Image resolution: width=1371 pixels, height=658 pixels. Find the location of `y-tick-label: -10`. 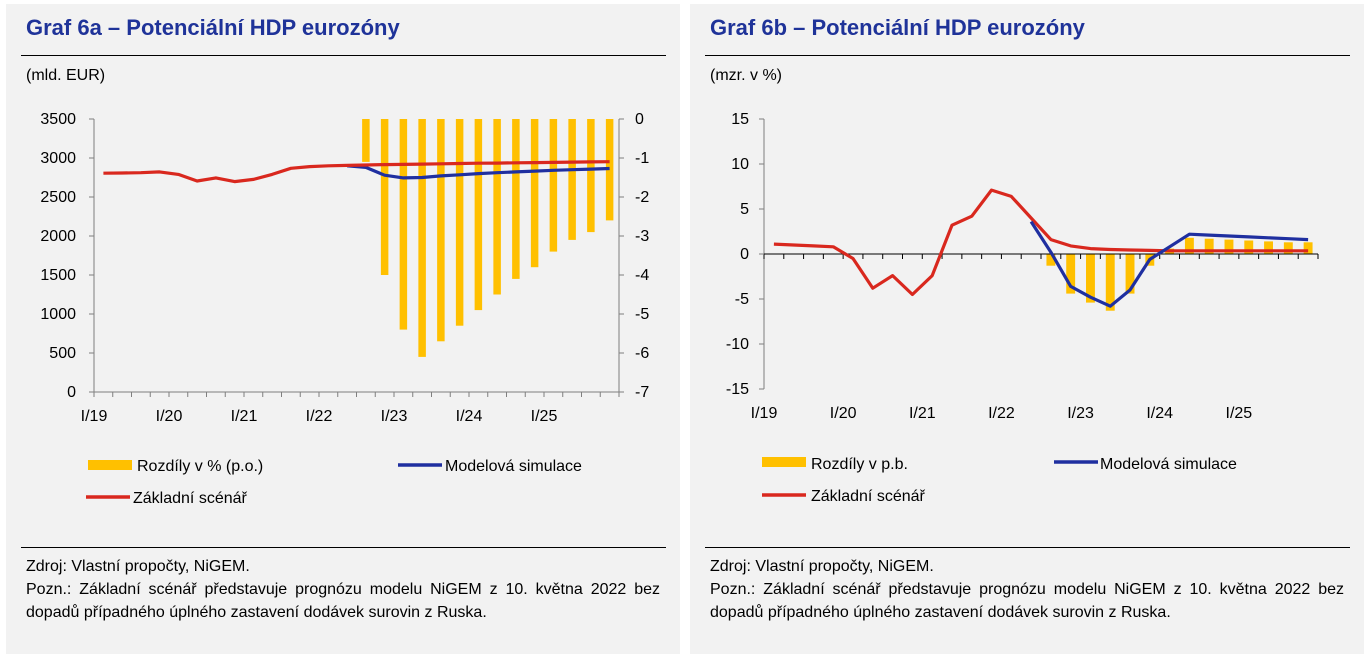

y-tick-label: -10 is located at coordinates (737, 344).